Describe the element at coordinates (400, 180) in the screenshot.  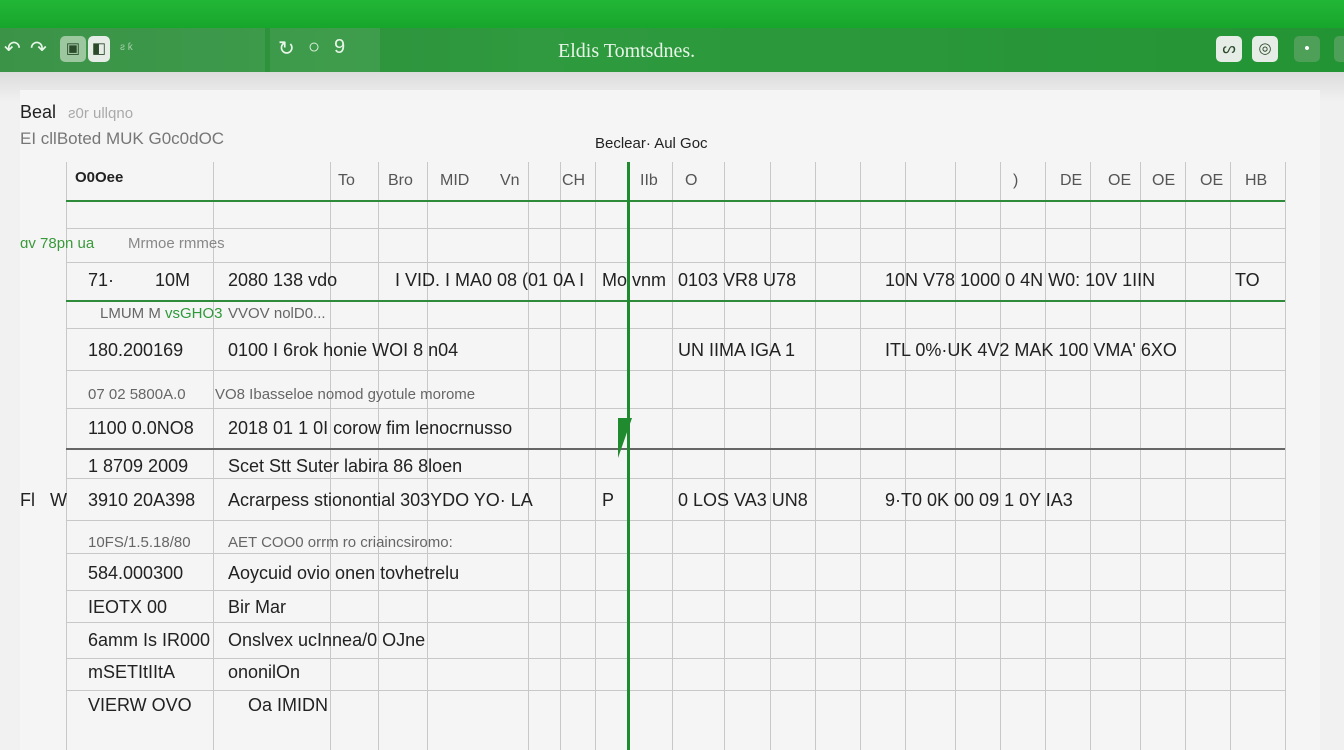
I see `column-header: Bro` at that location.